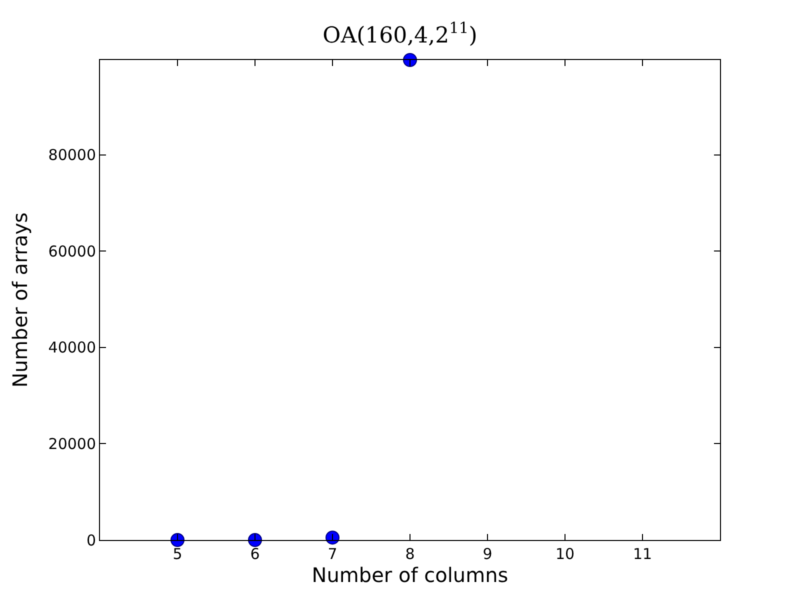 The height and width of the screenshot is (600, 800). Describe the element at coordinates (72, 155) in the screenshot. I see `y-tick-label: 80000` at that location.